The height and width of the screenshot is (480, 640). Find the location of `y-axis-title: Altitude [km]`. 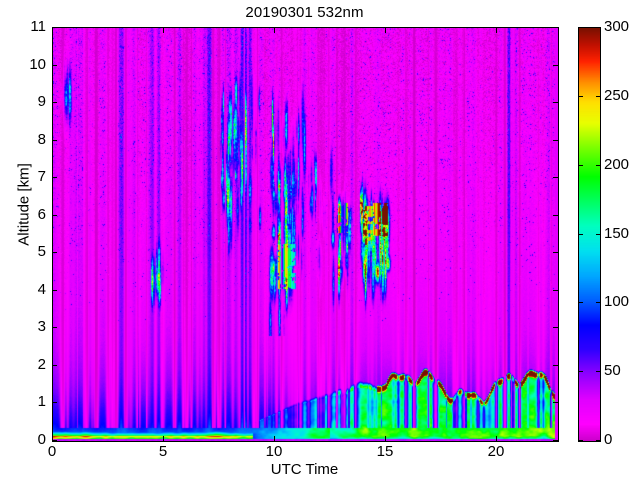

y-axis-title: Altitude [km] is located at coordinates (24, 204).